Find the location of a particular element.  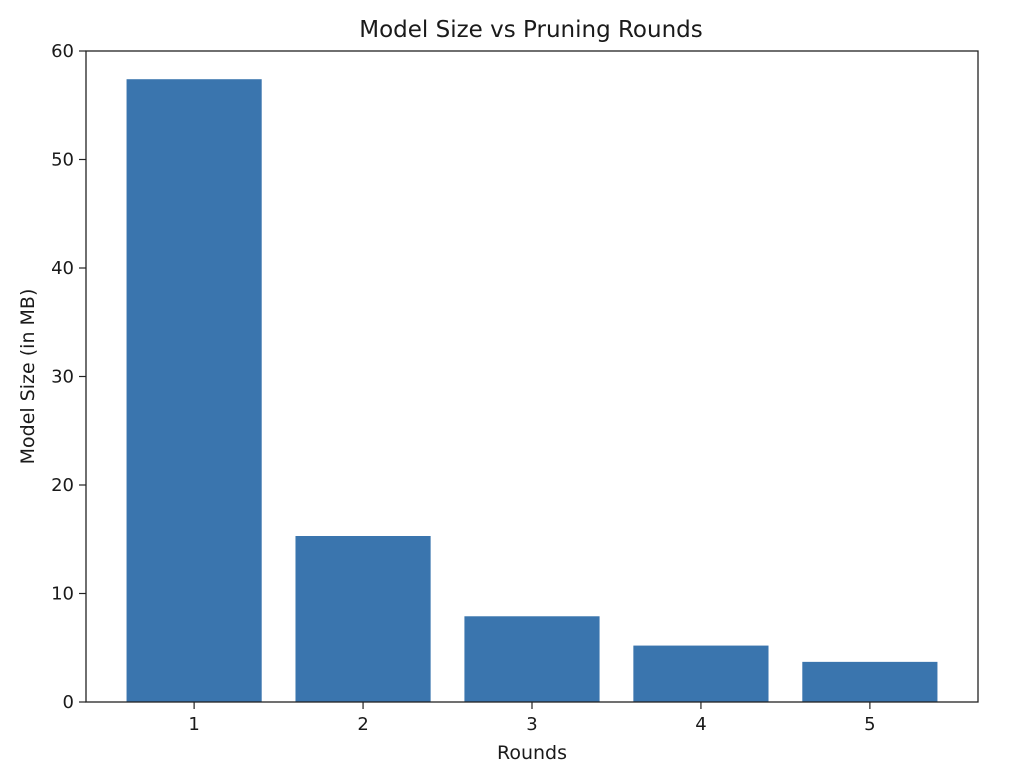

y-tick-label: 60 is located at coordinates (62, 51).